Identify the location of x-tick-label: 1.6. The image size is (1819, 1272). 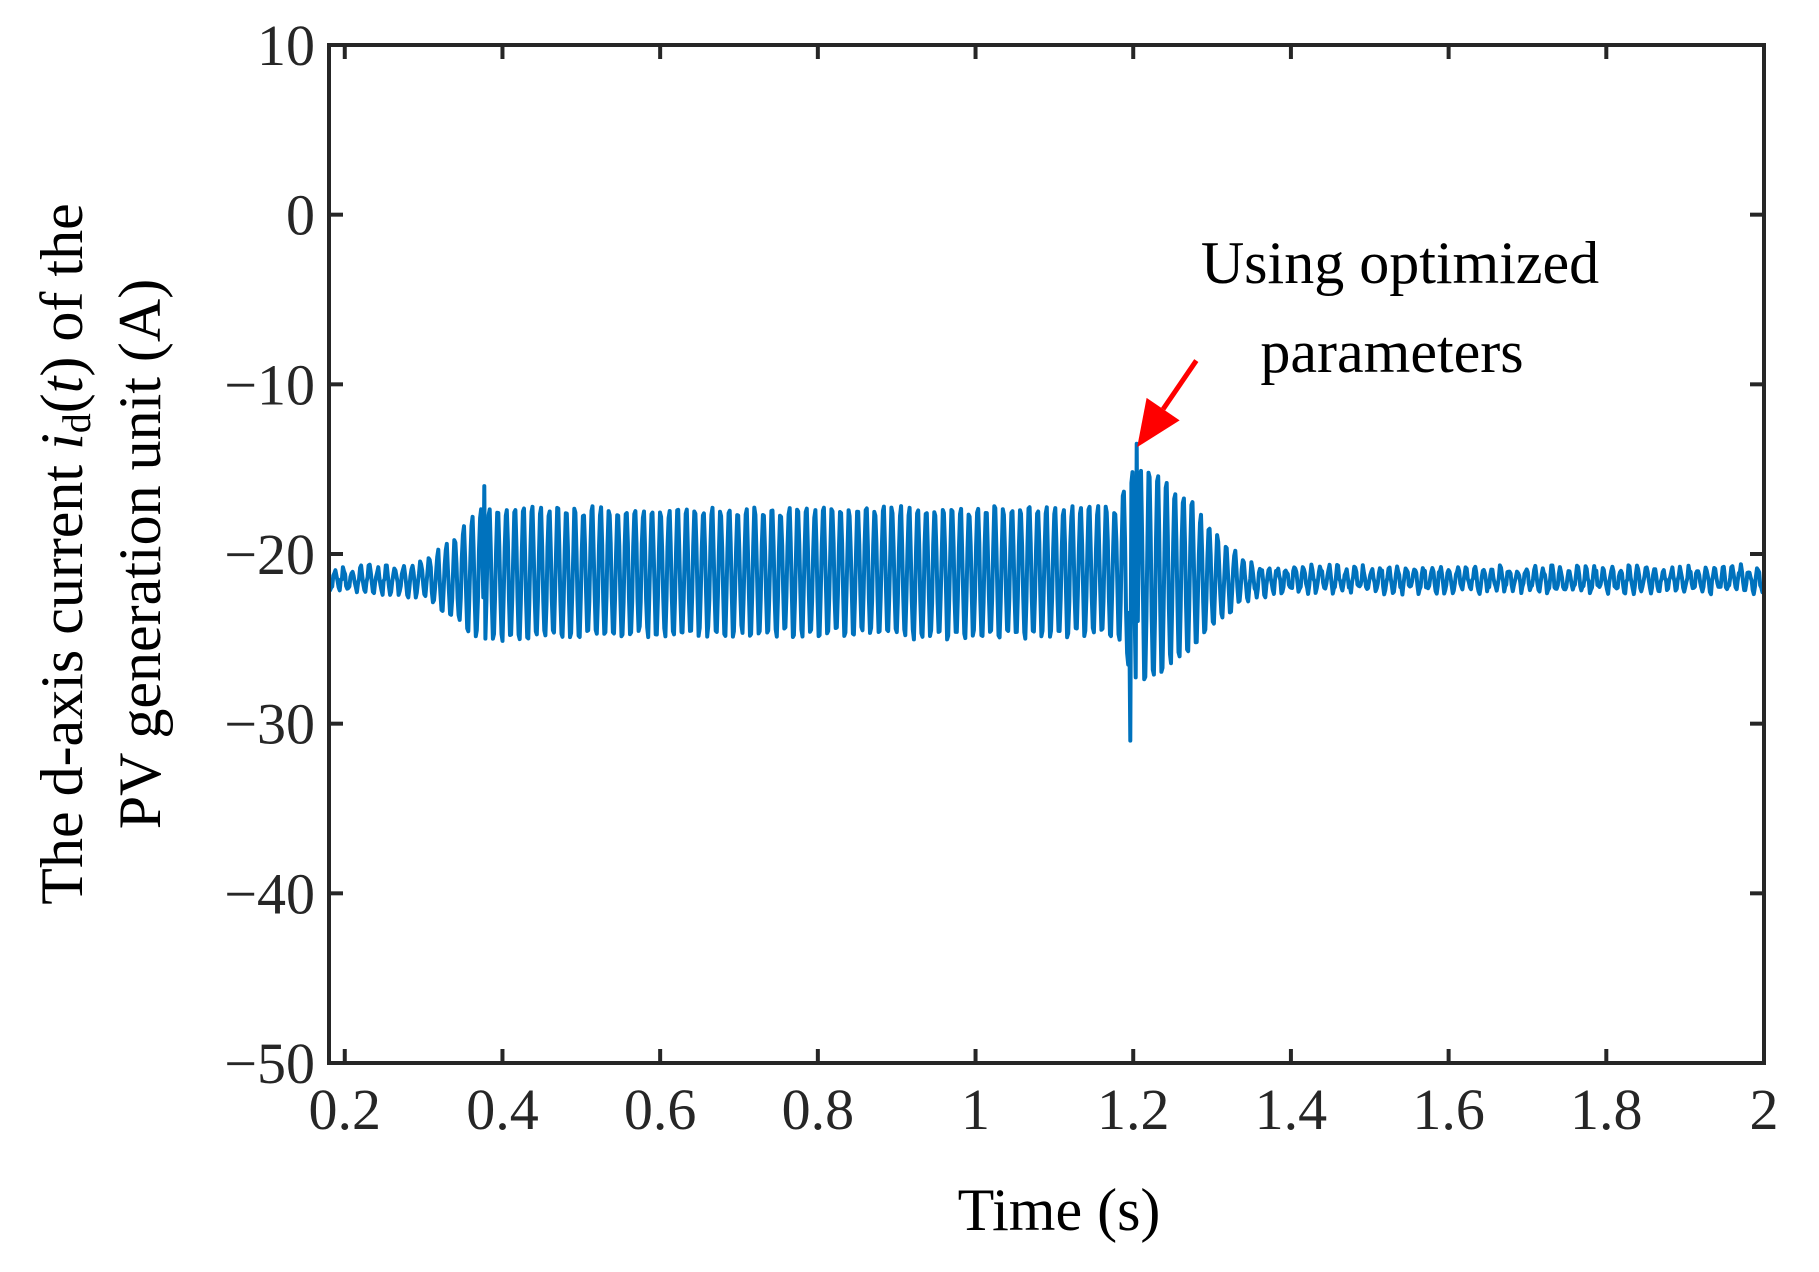
(1448, 1109).